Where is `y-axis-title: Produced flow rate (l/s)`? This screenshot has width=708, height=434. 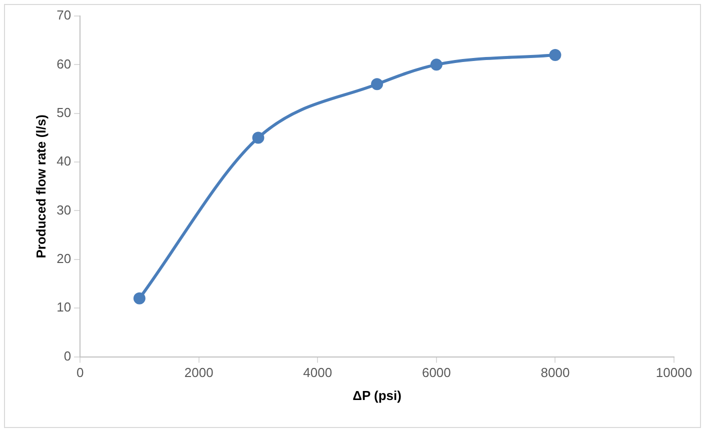 y-axis-title: Produced flow rate (l/s) is located at coordinates (40, 186).